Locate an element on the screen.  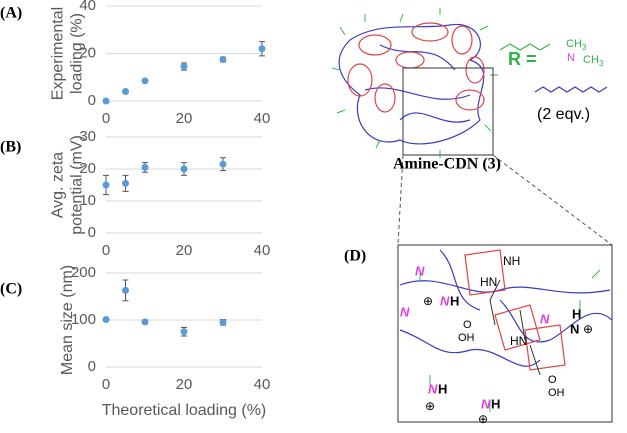
y-axis-label: Experimental is located at coordinates (58, 53).